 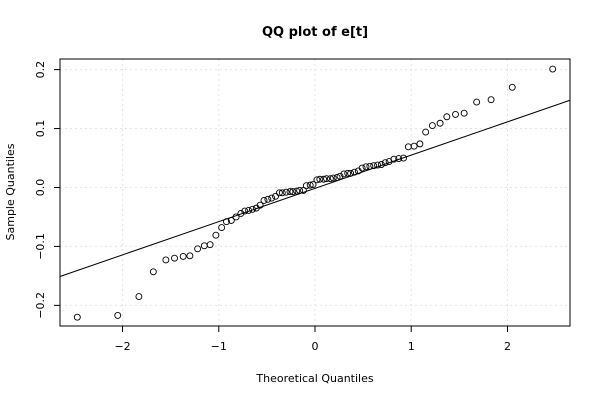 I want to click on x-tick-label: −1, so click(x=219, y=346).